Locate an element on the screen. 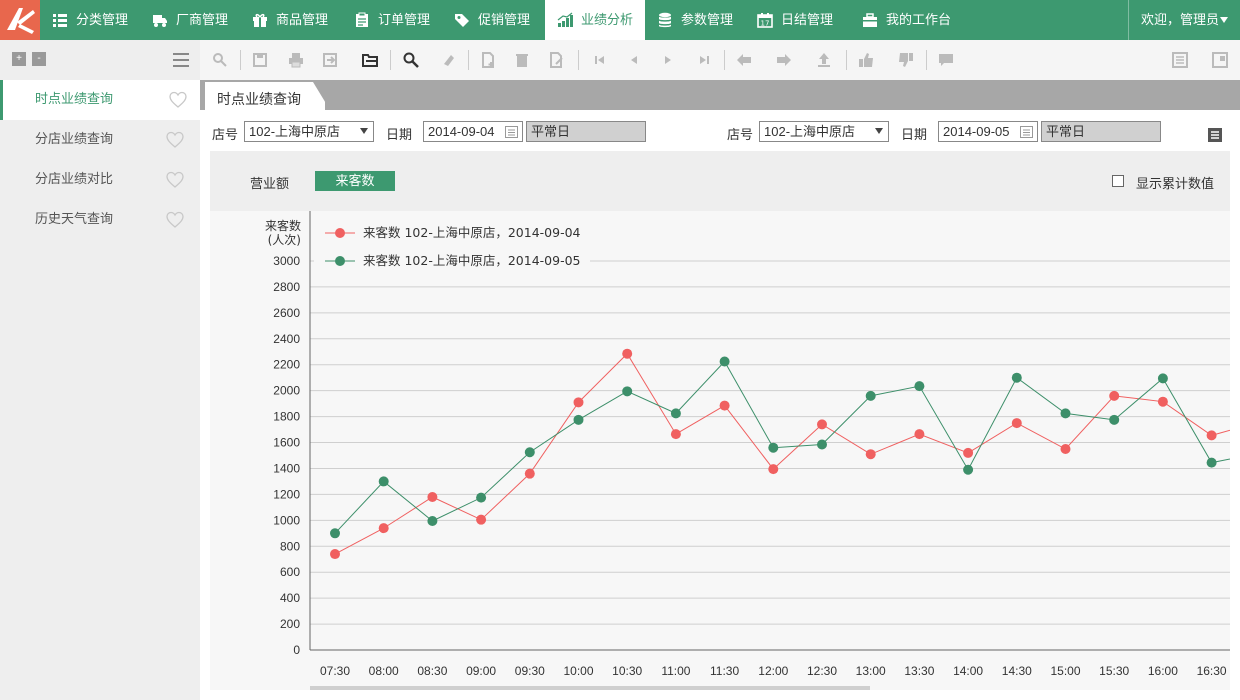  x-tick-label: 16:30 is located at coordinates (1212, 671).